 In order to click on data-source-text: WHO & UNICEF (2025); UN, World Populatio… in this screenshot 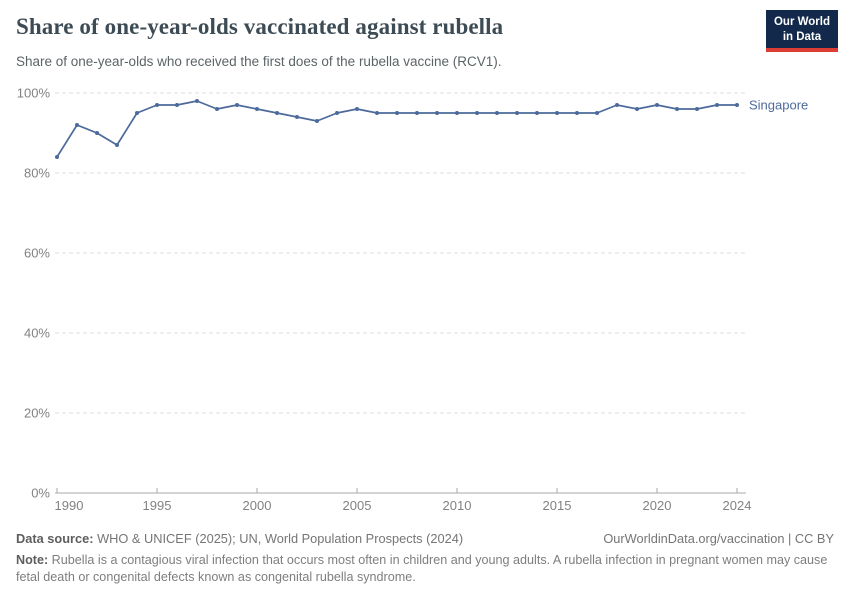, I will do `click(278, 538)`.